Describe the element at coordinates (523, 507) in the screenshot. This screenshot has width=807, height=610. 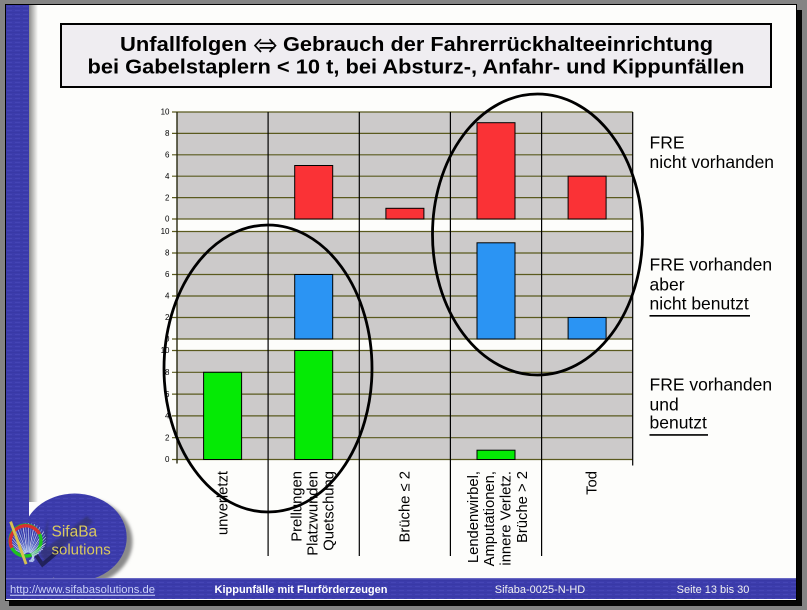
I see `svg-text: Brüche > 2` at that location.